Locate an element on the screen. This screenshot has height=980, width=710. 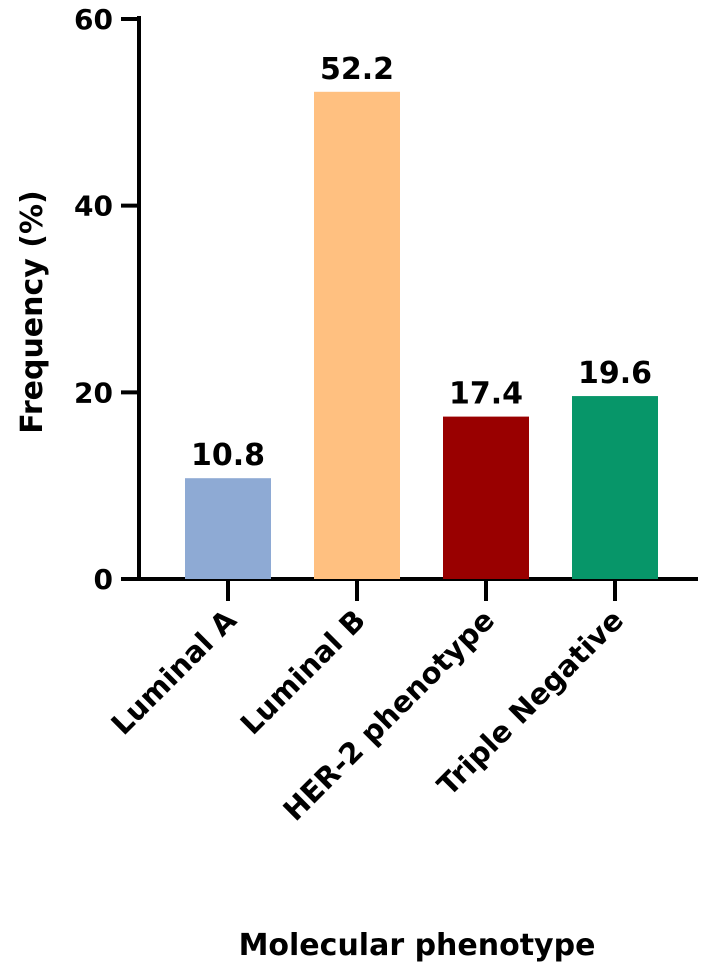
x-axis-title: Molecular phenotype is located at coordinates (417, 945).